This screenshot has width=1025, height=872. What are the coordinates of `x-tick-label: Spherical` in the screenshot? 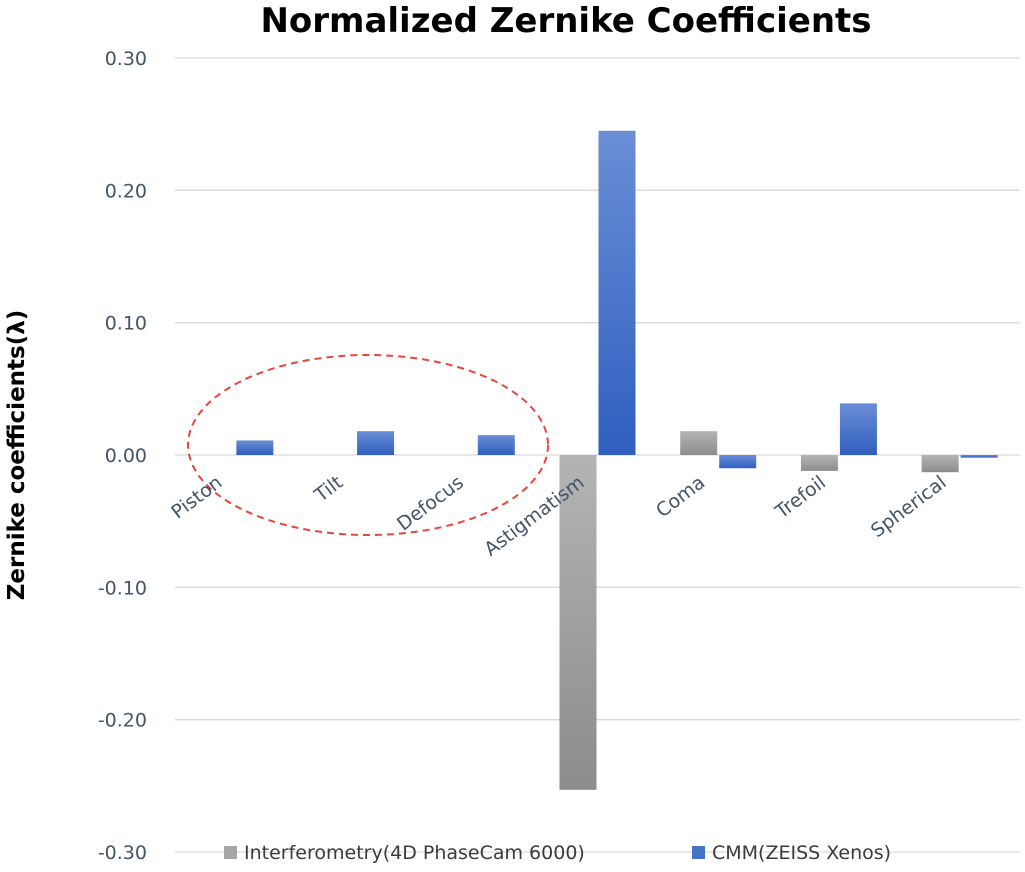 It's located at (909, 506).